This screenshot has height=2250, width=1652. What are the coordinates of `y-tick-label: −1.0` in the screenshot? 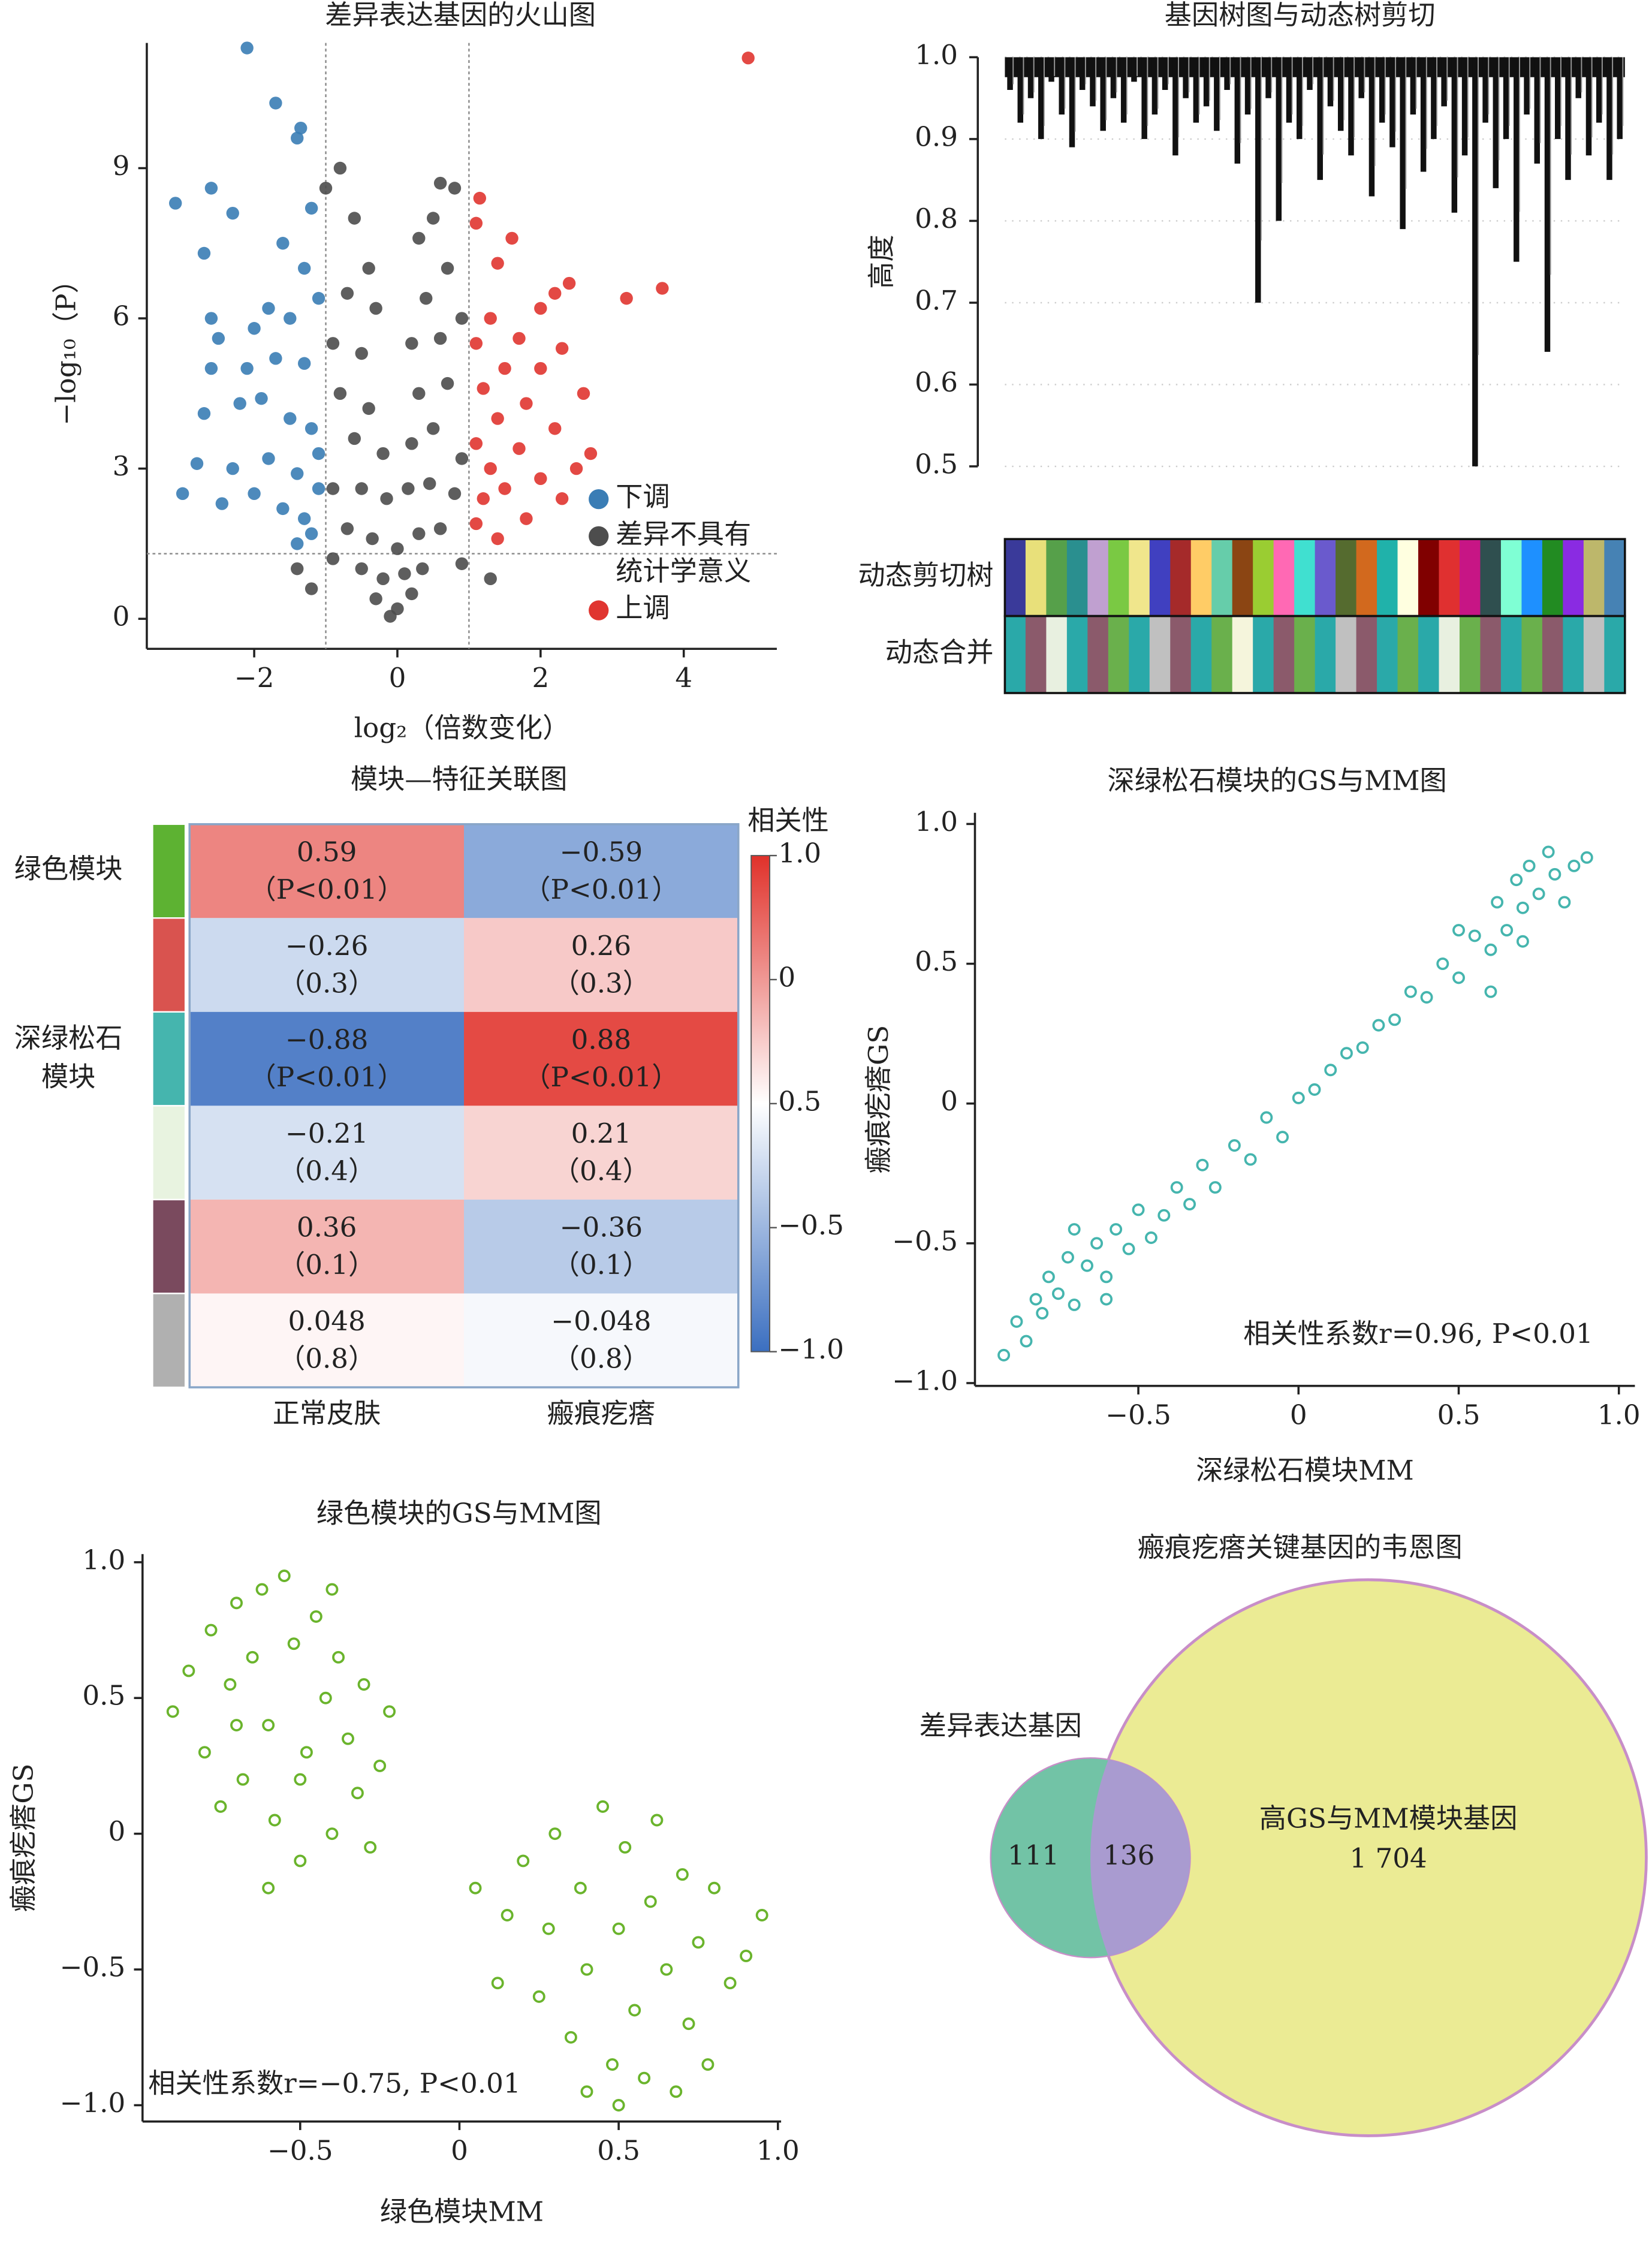 It's located at (93, 2103).